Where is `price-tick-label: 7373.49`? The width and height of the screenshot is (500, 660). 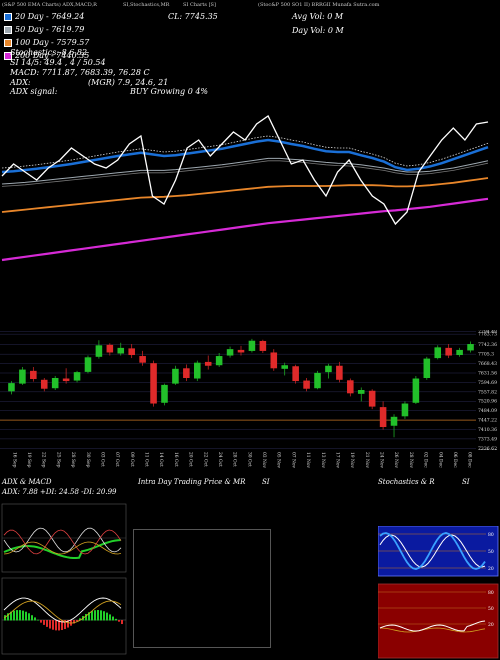
price-tick-label: 7373.49 is located at coordinates (487, 439).